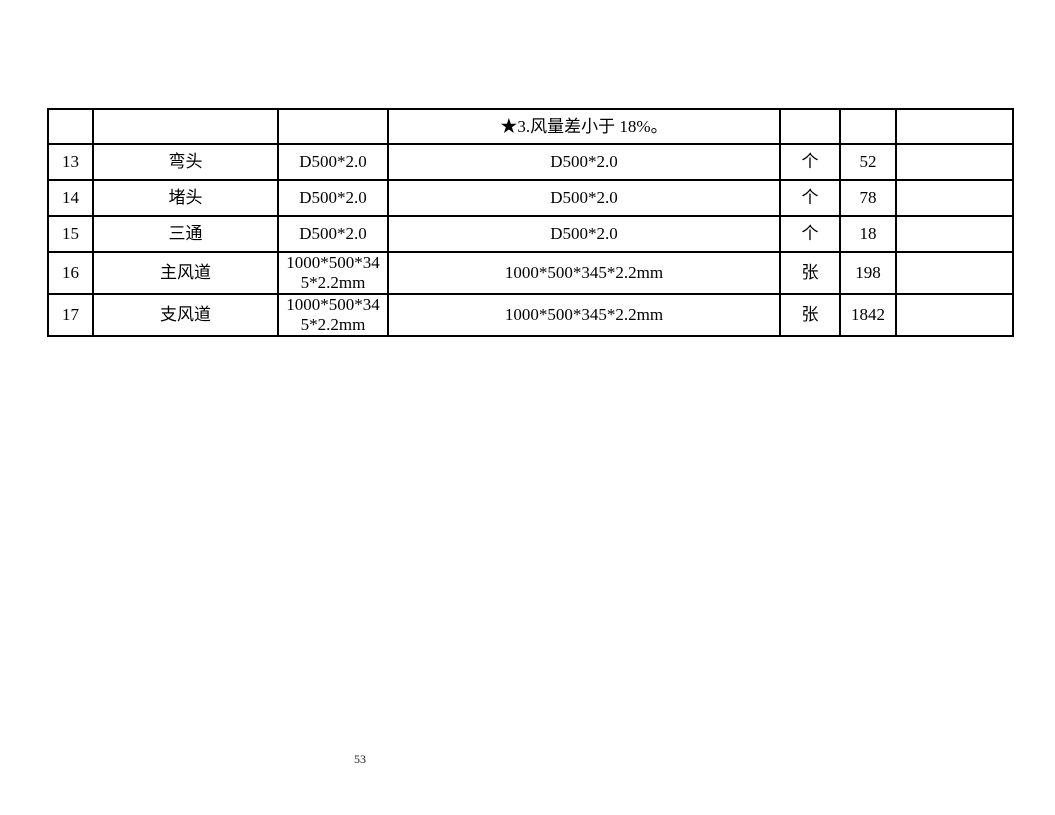  I want to click on cell-quantity: 52, so click(868, 162).